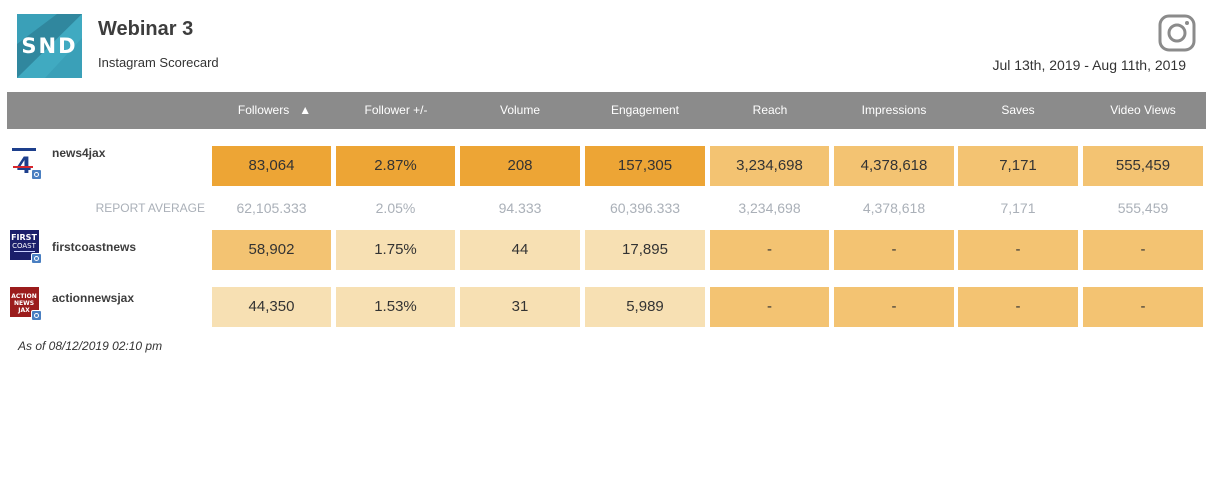 The width and height of the screenshot is (1214, 492). Describe the element at coordinates (1018, 208) in the screenshot. I see `avg-saves: 7,171` at that location.